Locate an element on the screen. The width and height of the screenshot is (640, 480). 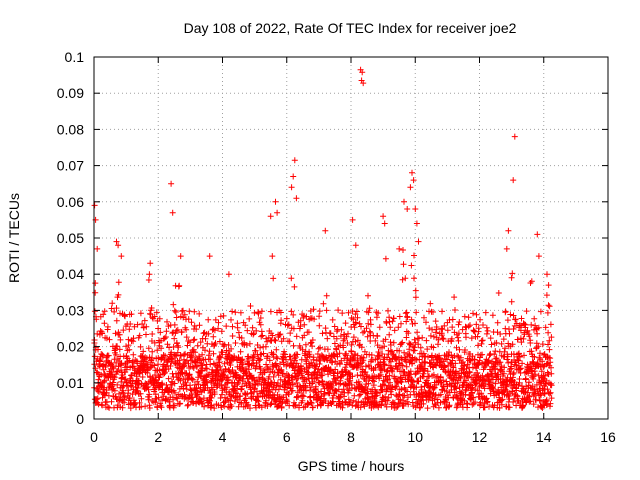
y-tick-label: 0 is located at coordinates (80, 419).